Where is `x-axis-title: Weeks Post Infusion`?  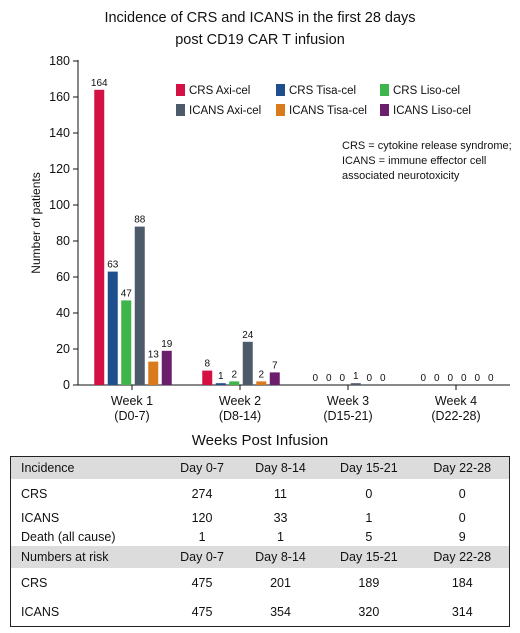
x-axis-title: Weeks Post Infusion is located at coordinates (260, 440).